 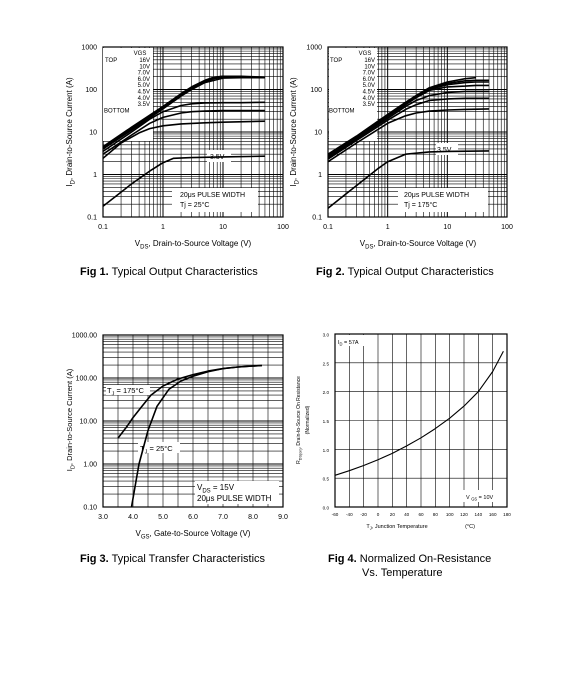 I want to click on fig2-y-tick-label: 0.1, so click(x=317, y=218).